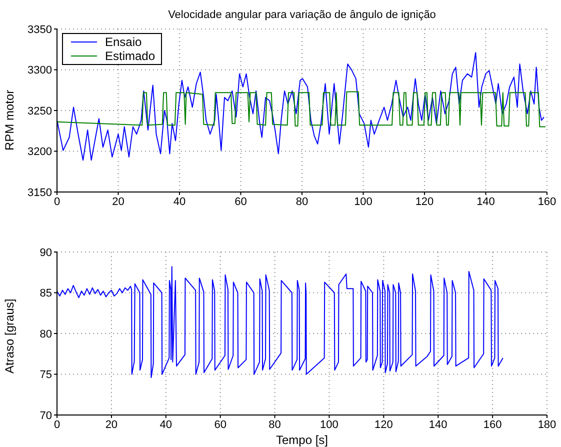  I want to click on chart-title: Velocidade angular para variação de ângulo de ignição, so click(302, 15).